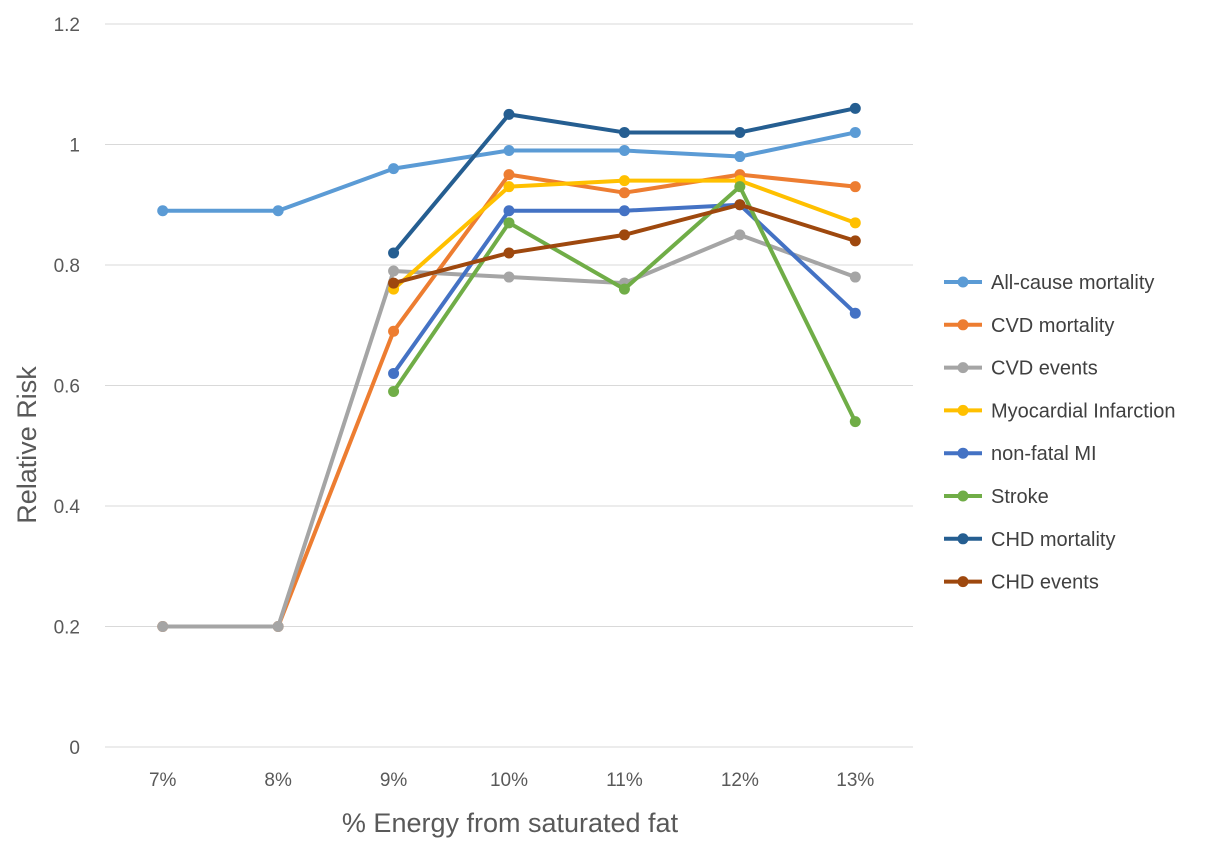 This screenshot has width=1217, height=854. I want to click on legend-label: CHD events, so click(1045, 583).